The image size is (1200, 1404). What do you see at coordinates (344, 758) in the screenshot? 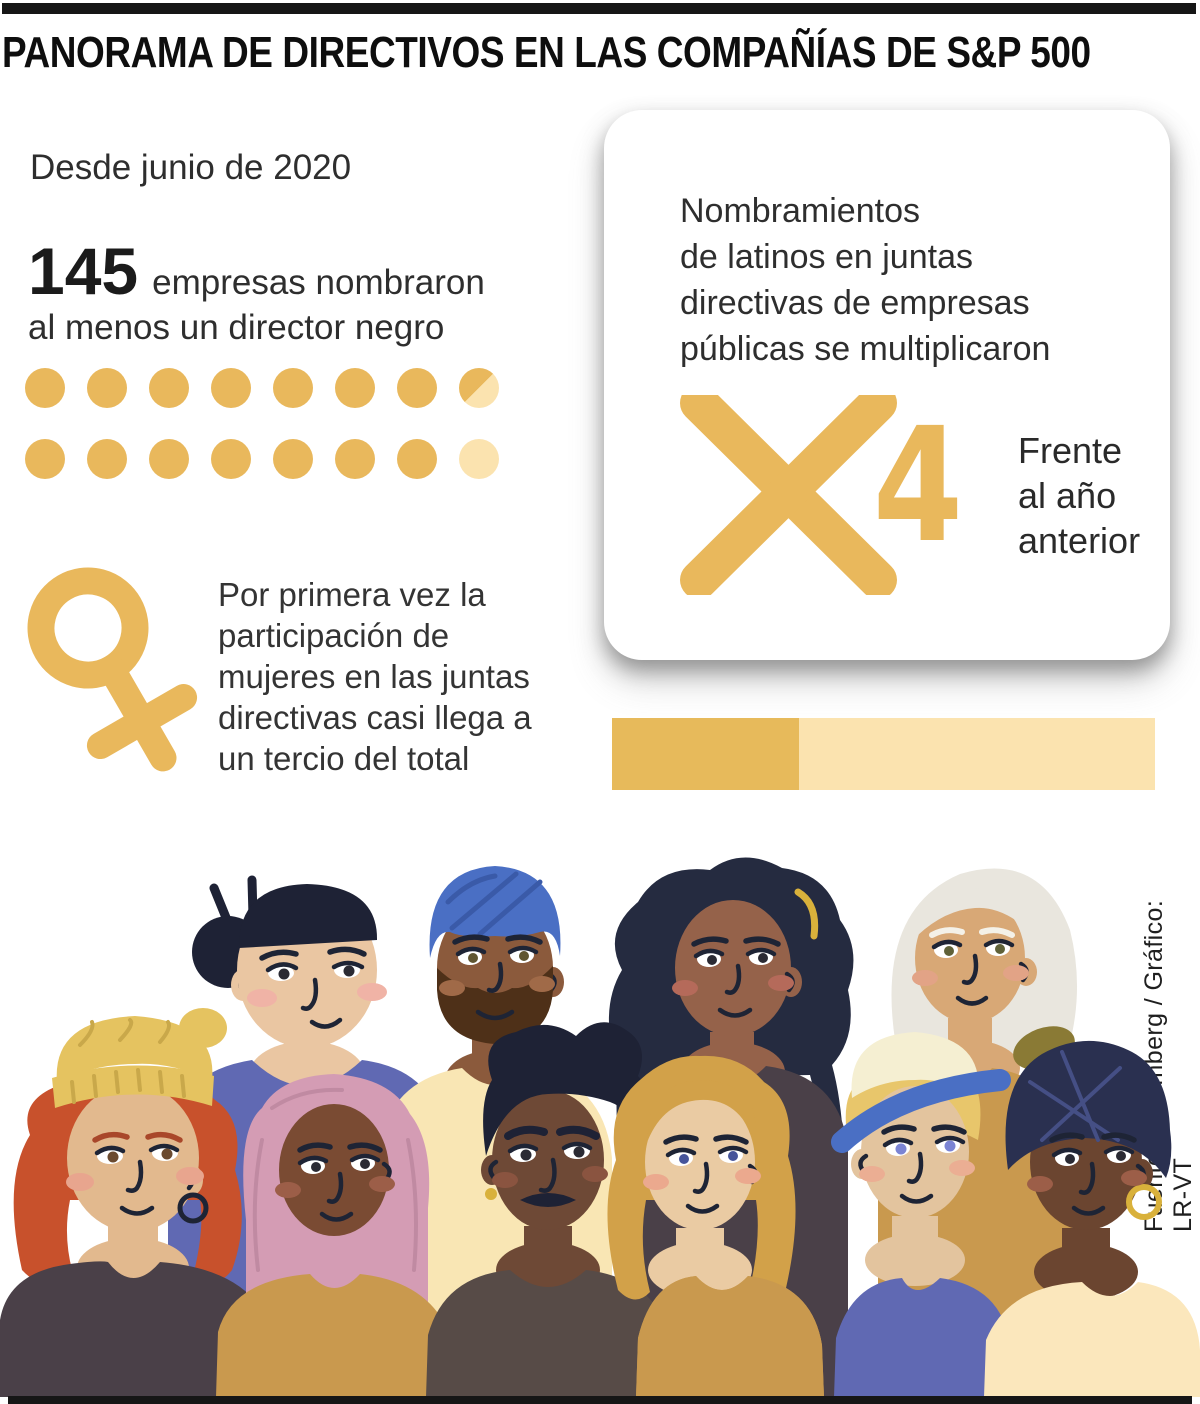
I see `women-line: un tercio del total` at bounding box center [344, 758].